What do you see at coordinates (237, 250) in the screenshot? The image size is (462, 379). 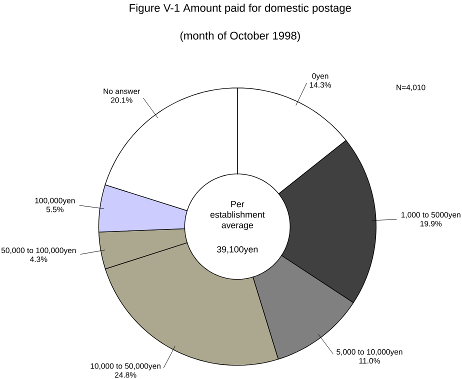 I see `text: 39,100yen` at bounding box center [237, 250].